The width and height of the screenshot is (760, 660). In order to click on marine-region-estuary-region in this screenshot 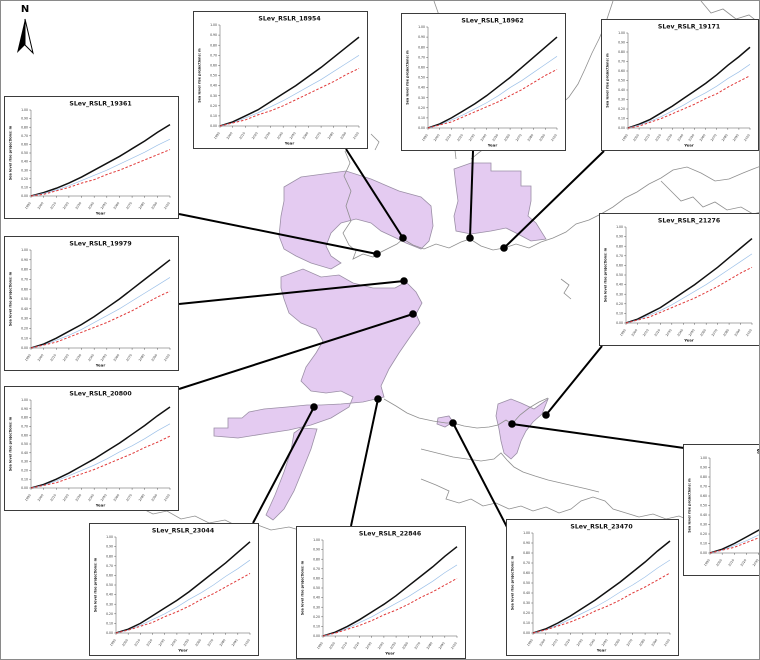, I will do `click(522, 428)`.